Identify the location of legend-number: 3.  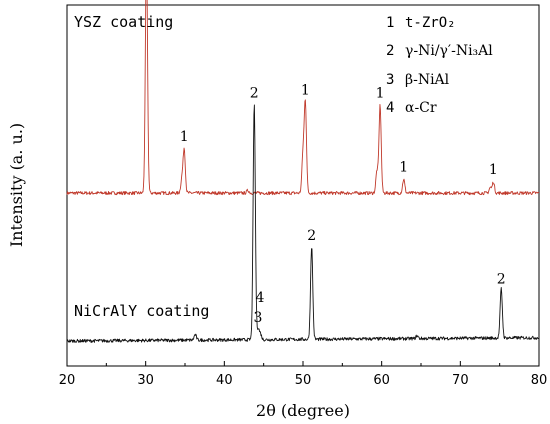
(390, 80).